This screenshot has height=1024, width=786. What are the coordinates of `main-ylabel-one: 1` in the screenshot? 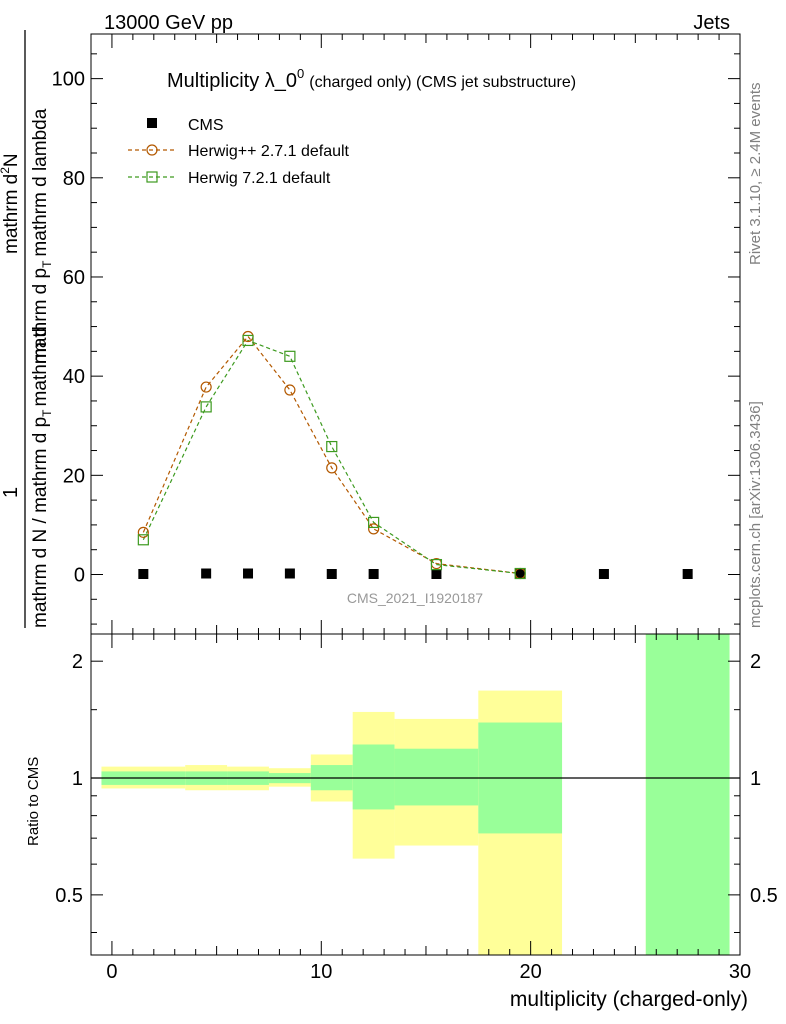 It's located at (11, 492).